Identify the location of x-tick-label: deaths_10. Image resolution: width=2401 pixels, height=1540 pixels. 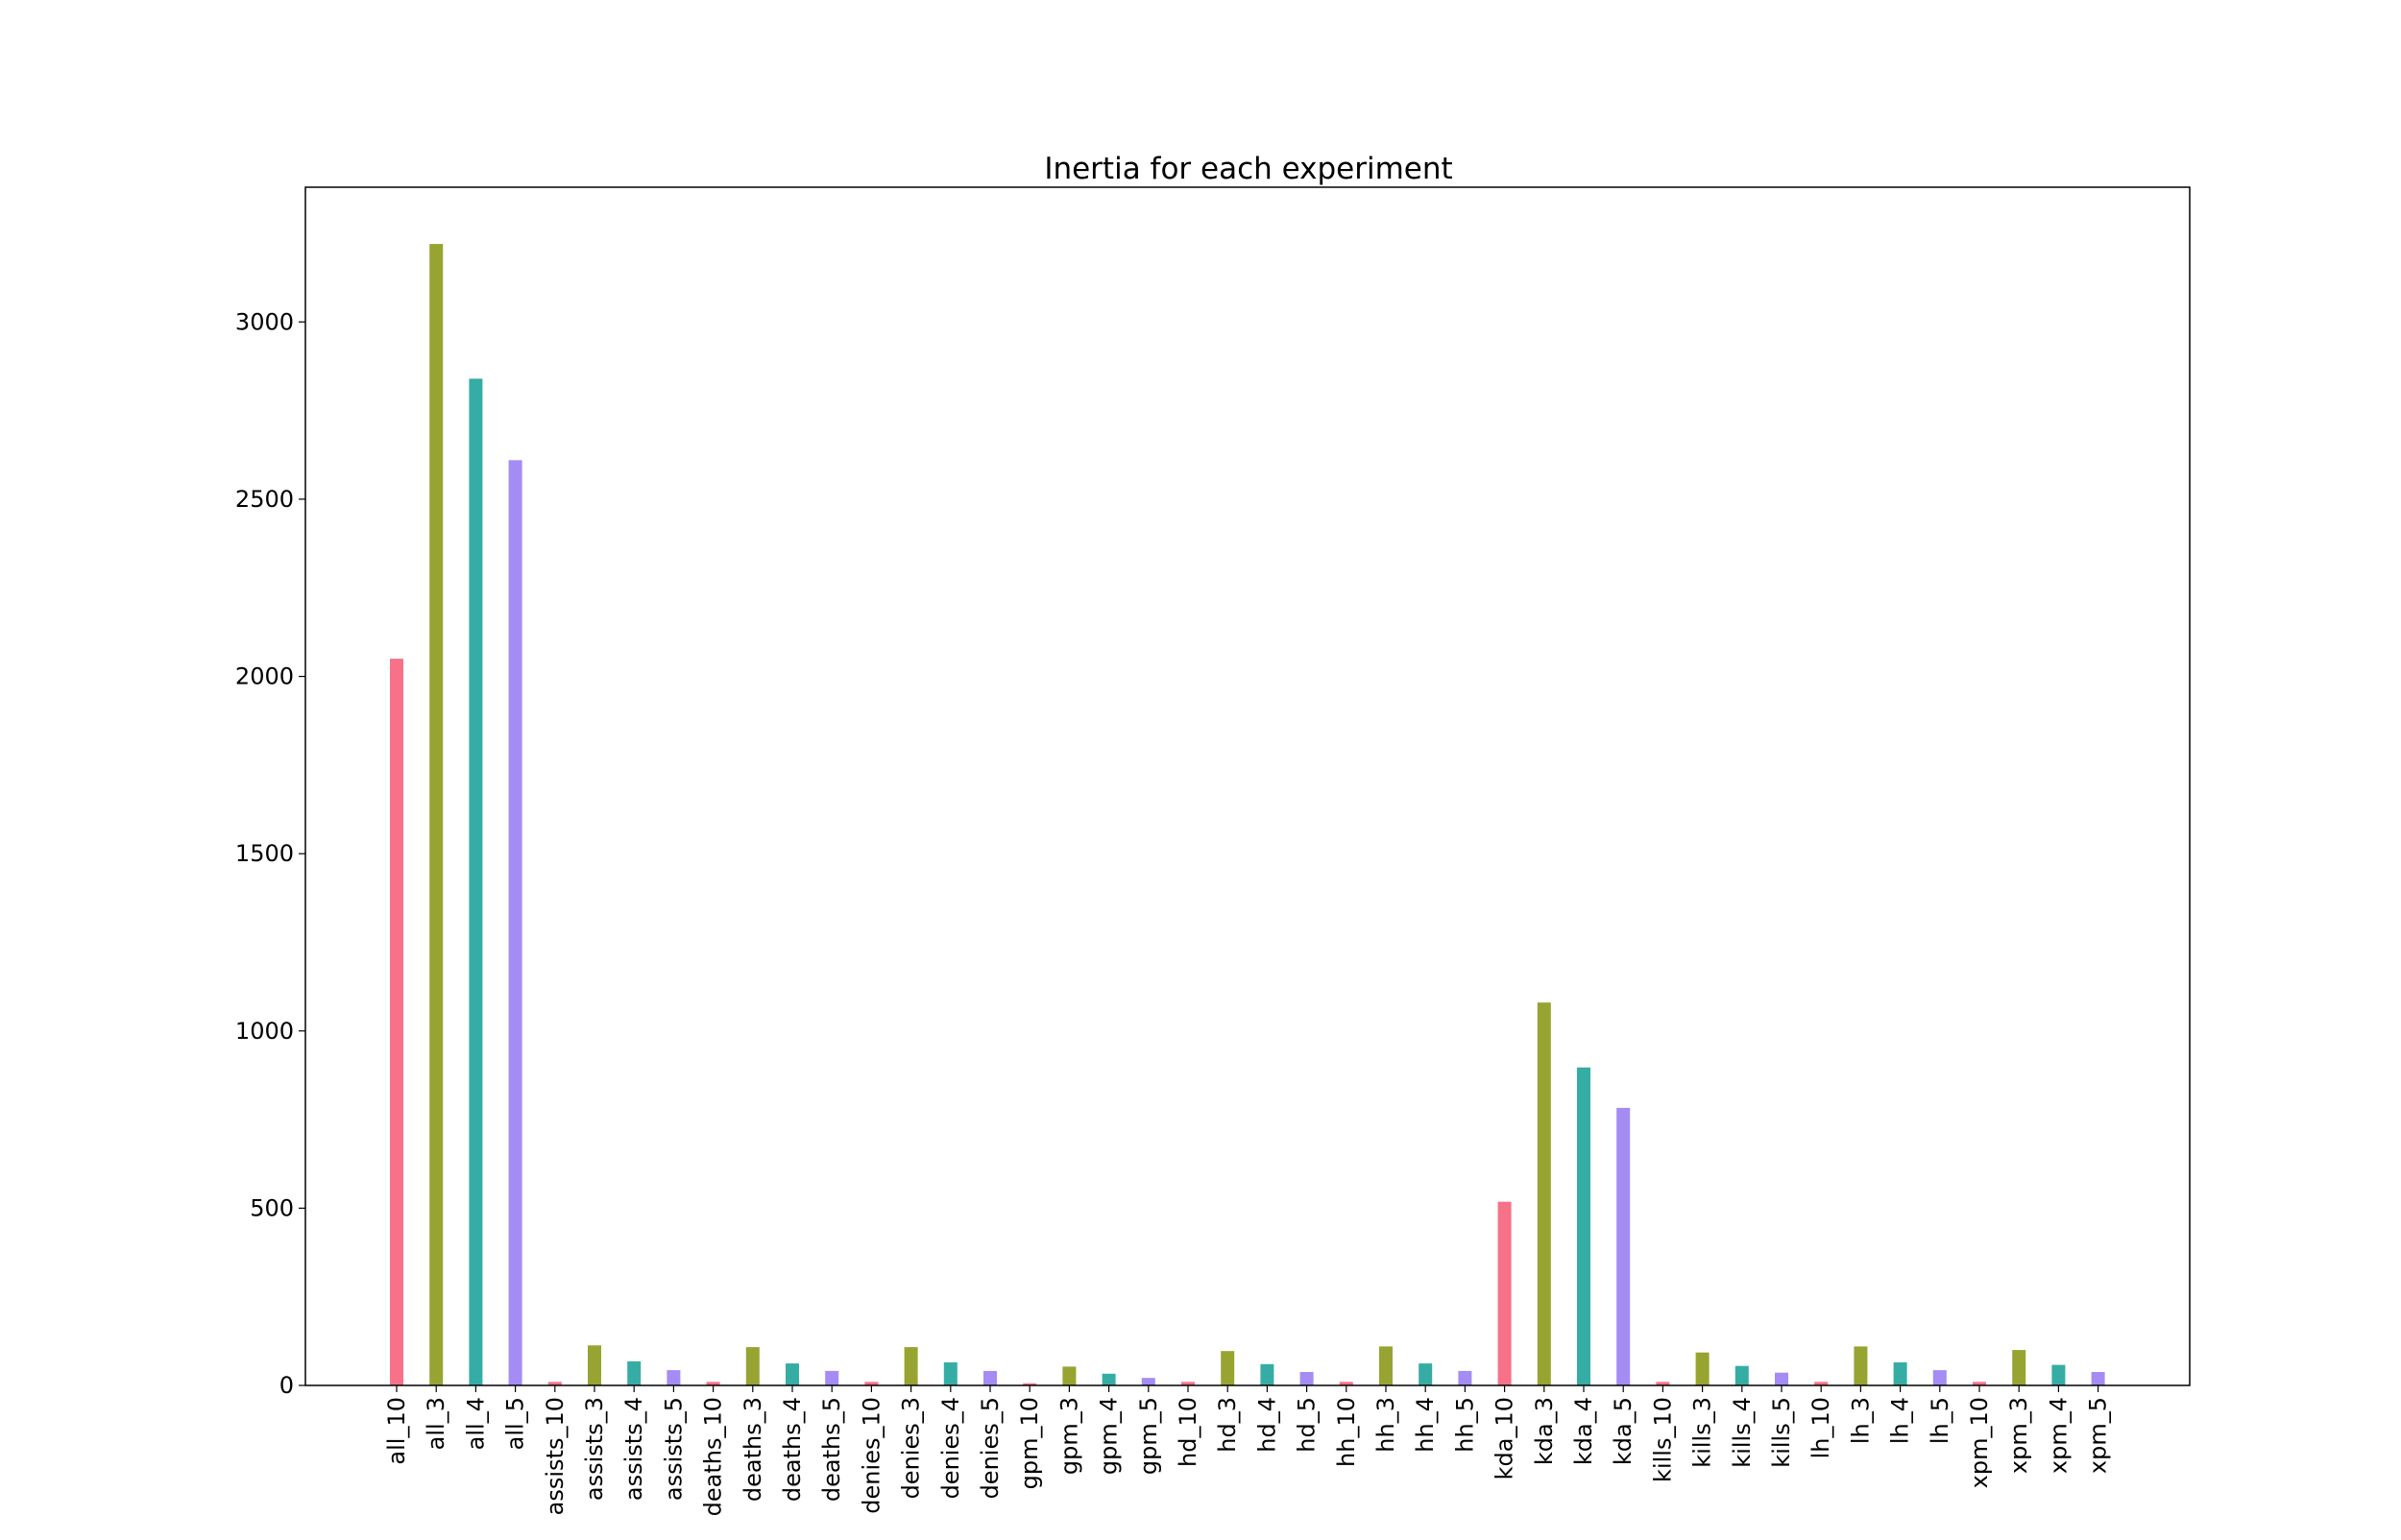
(714, 1457).